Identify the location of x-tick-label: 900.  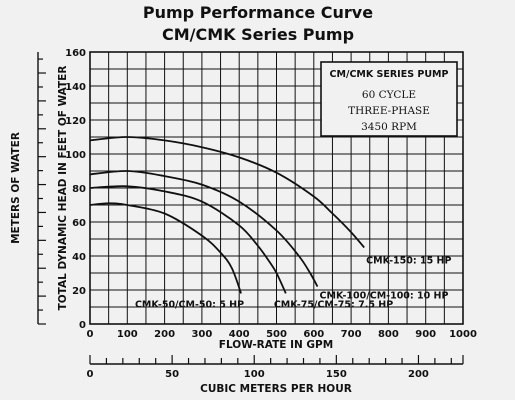
(425, 334).